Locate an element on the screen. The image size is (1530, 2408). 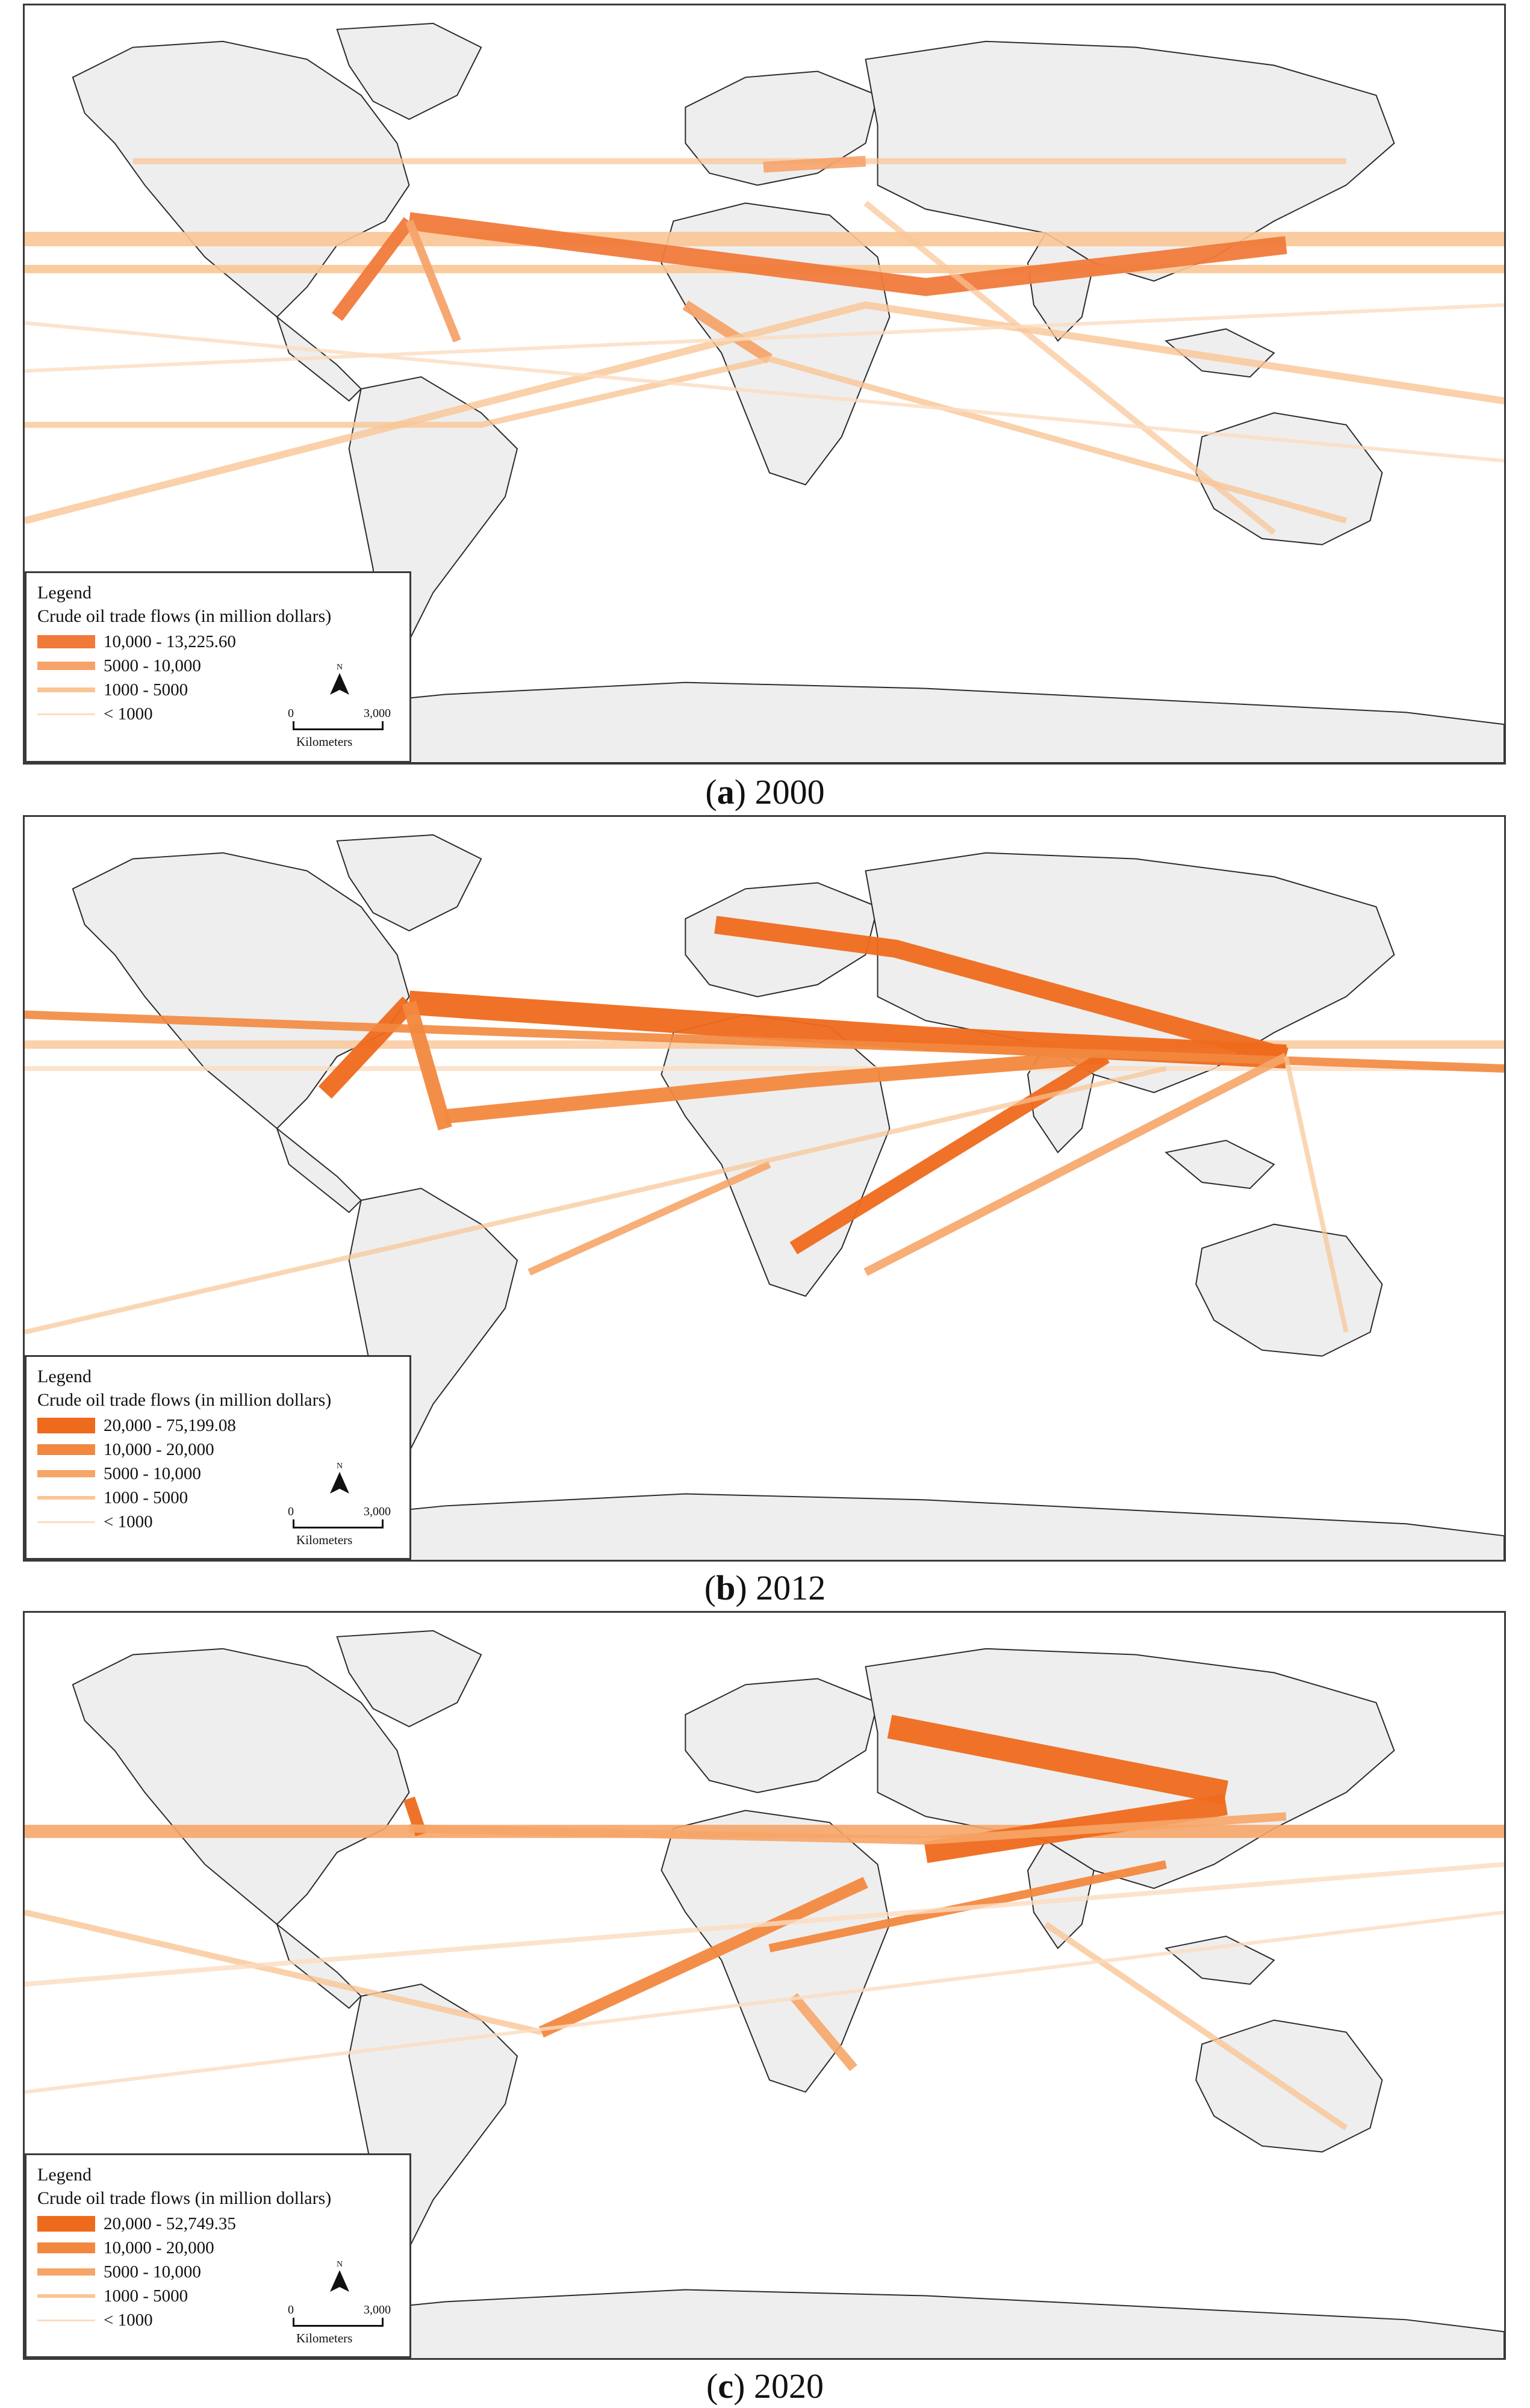
legend-class-1: 10,000 - 13,225.60 is located at coordinates (218, 642).